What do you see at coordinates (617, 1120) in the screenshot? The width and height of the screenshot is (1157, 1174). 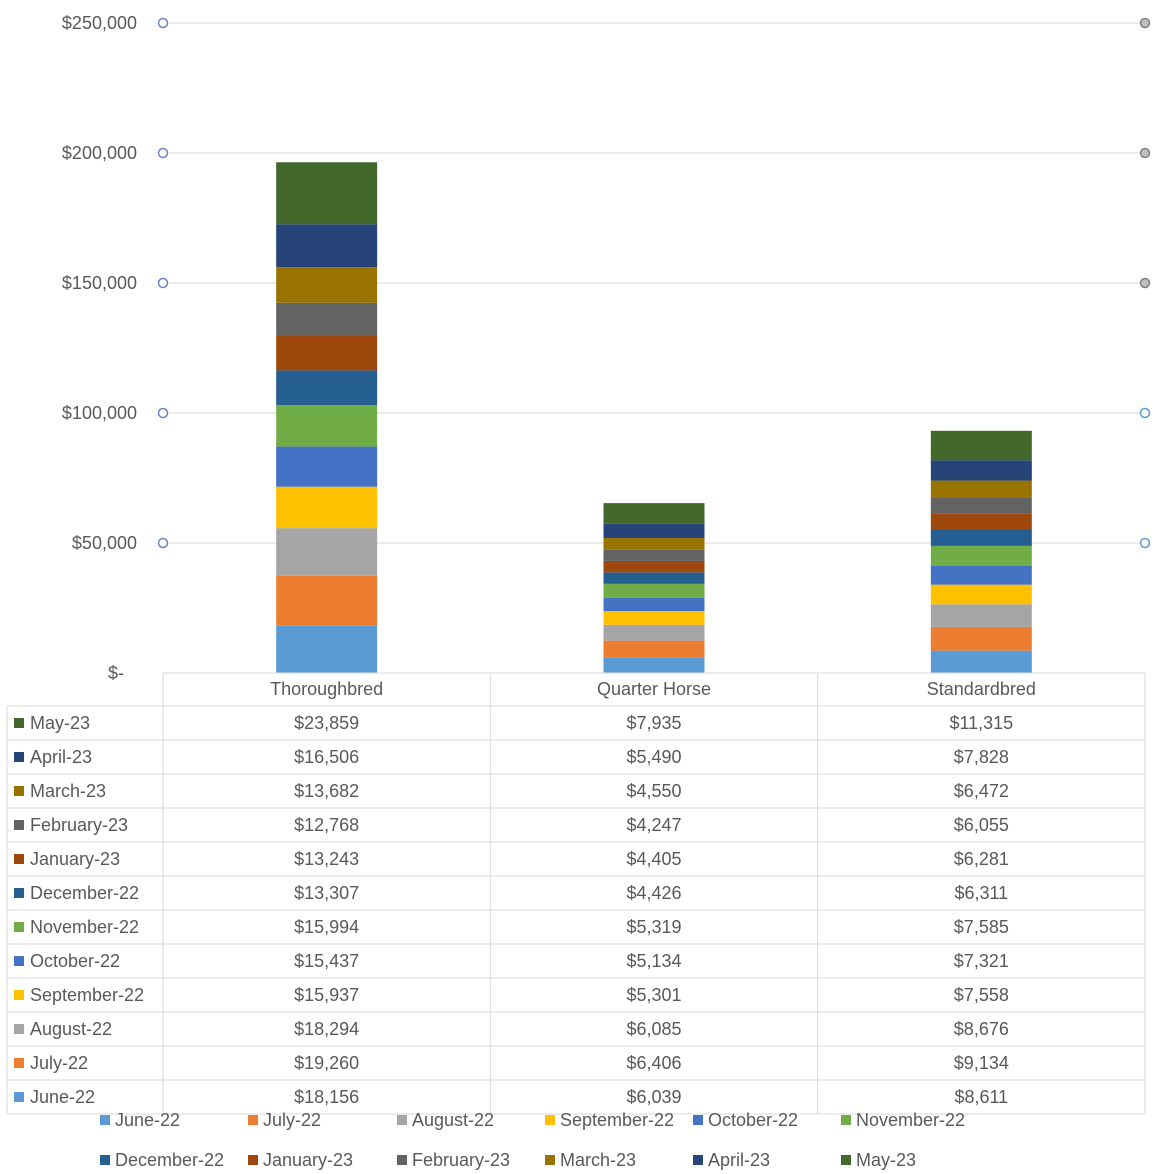 I see `legend-entry: September-22` at bounding box center [617, 1120].